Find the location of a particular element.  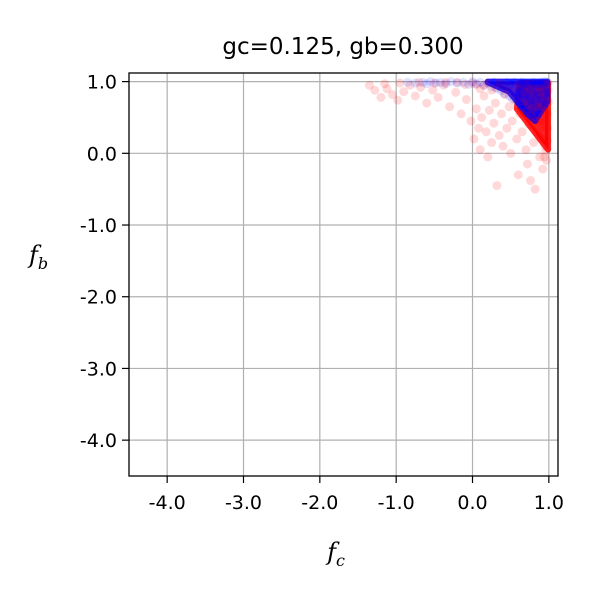

x-tick-label: -4.0 is located at coordinates (167, 503).